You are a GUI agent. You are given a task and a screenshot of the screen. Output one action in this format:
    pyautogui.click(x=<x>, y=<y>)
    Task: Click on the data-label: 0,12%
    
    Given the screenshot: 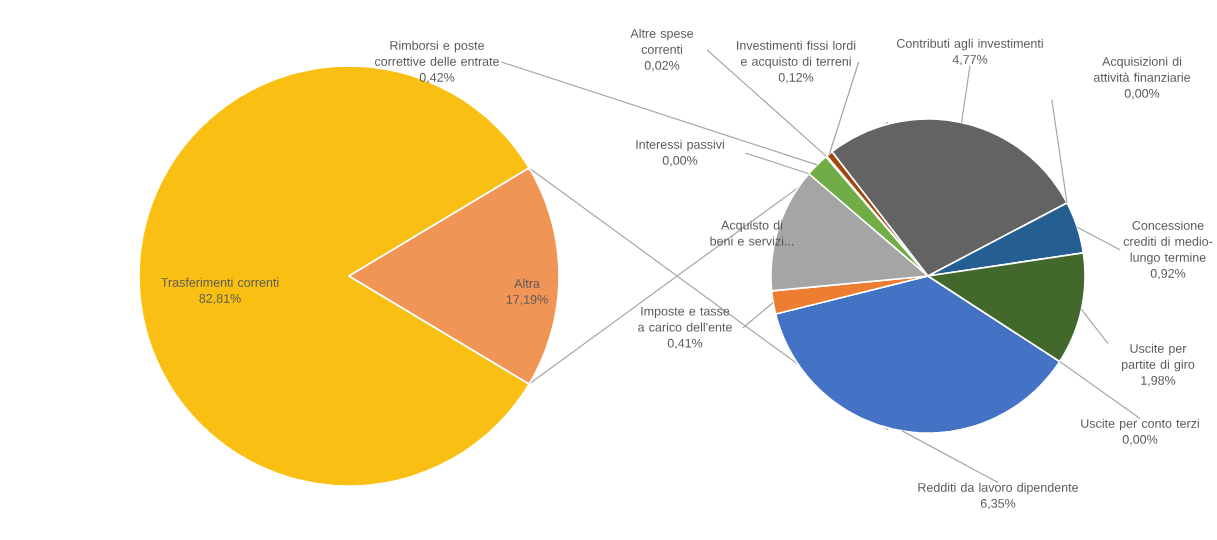 What is the action you would take?
    pyautogui.click(x=796, y=78)
    